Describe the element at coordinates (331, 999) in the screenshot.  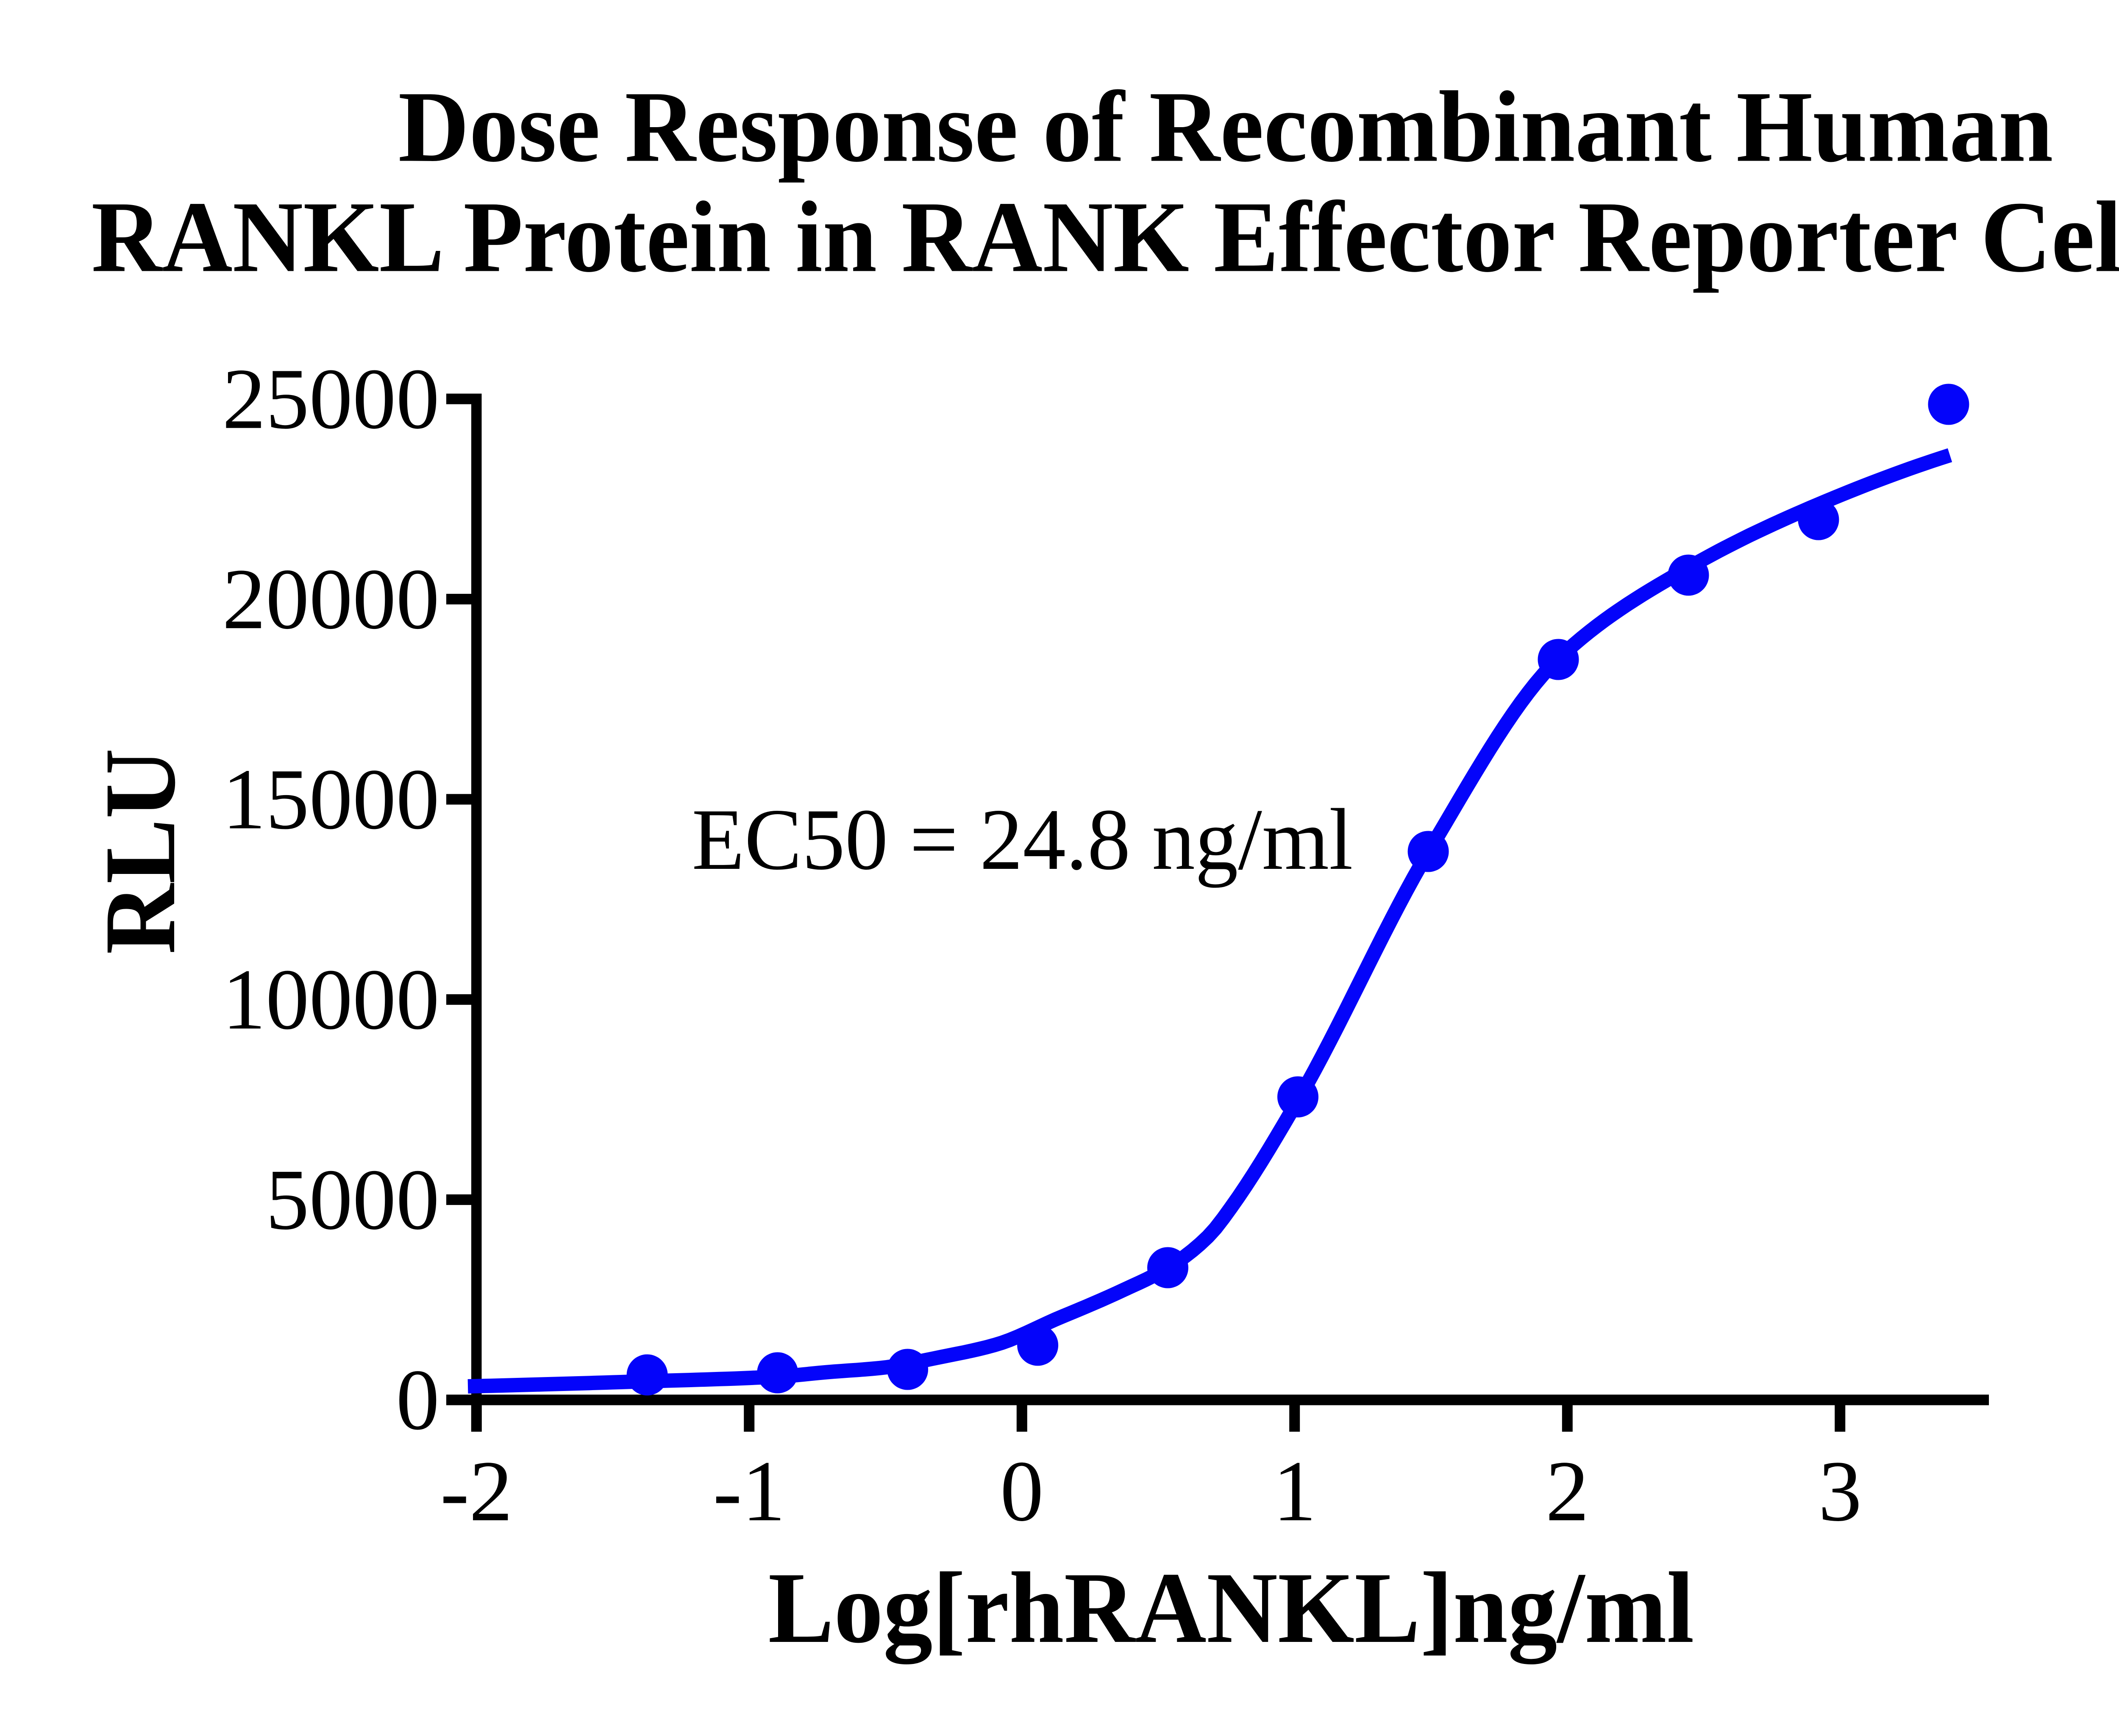
I see `svg-text: 10000` at that location.